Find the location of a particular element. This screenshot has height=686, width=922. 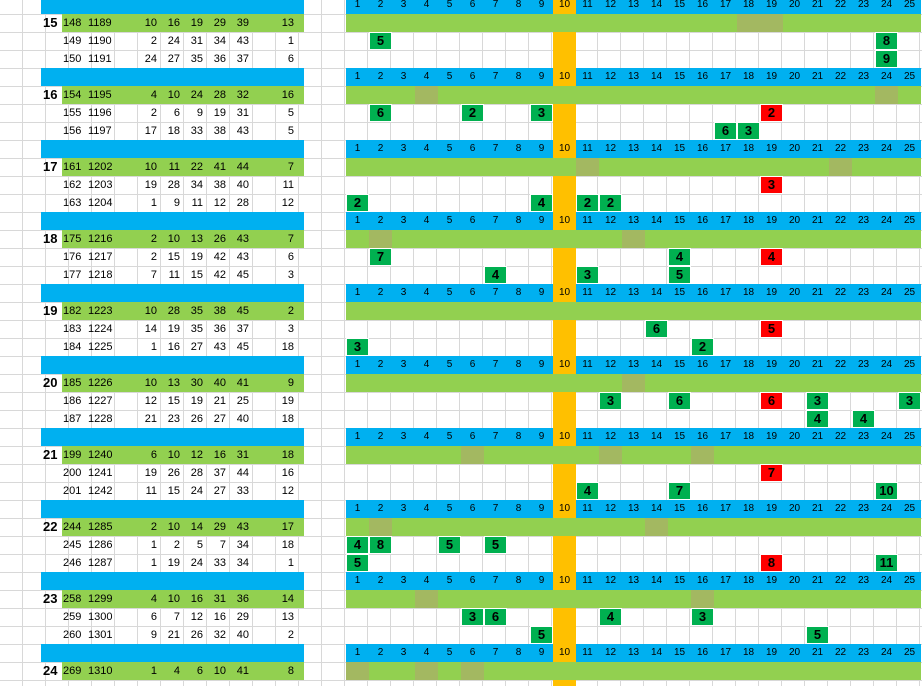

column-header: 22 is located at coordinates (840, 148).